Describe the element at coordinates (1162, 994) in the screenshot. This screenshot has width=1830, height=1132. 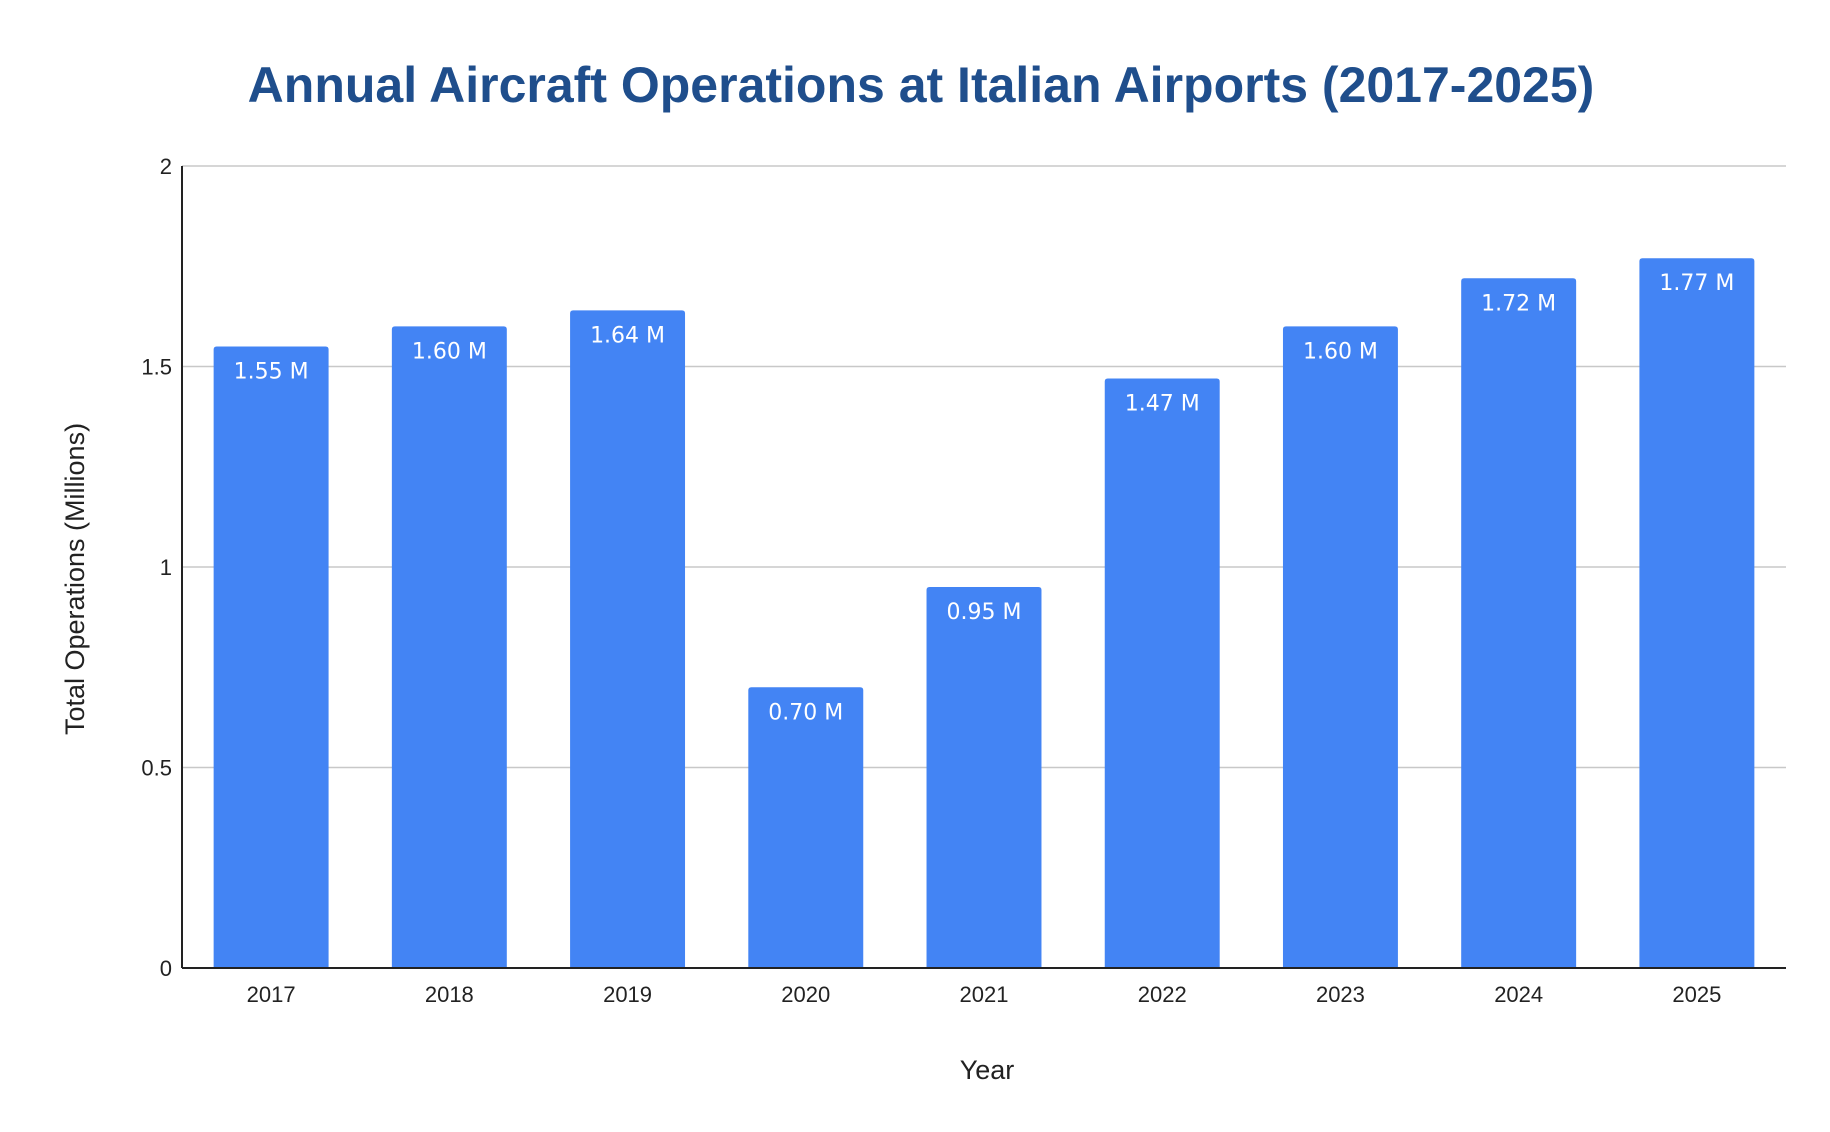
I see `x-tick-label: 2022` at that location.